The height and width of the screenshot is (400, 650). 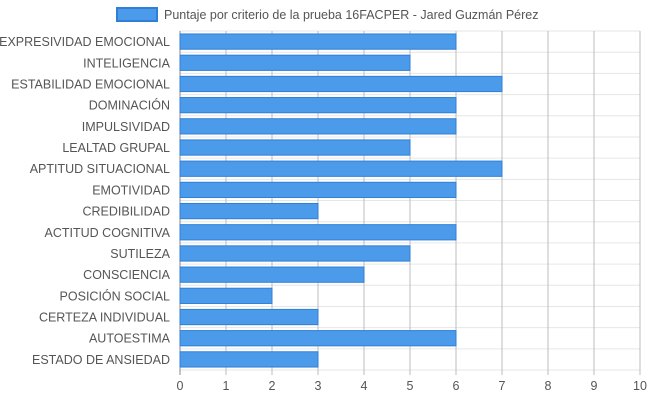 I want to click on y-tick-label: SUTILEZA, so click(x=140, y=254).